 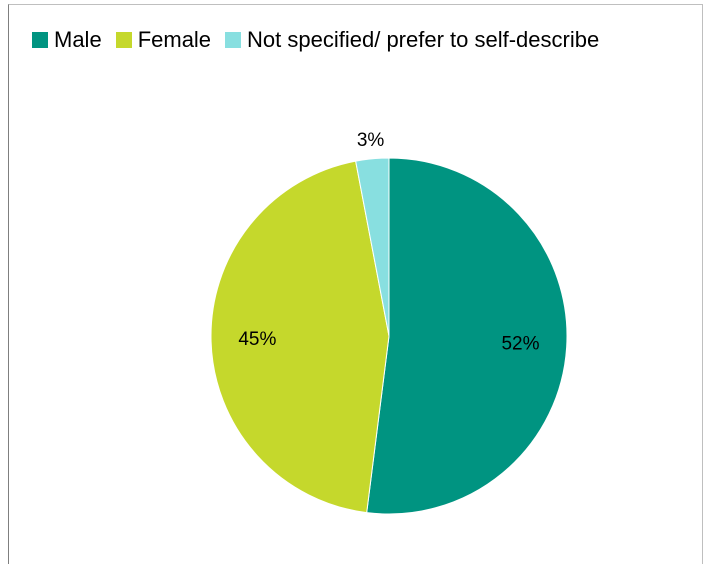 What do you see at coordinates (520, 343) in the screenshot?
I see `data-label-male: 52%` at bounding box center [520, 343].